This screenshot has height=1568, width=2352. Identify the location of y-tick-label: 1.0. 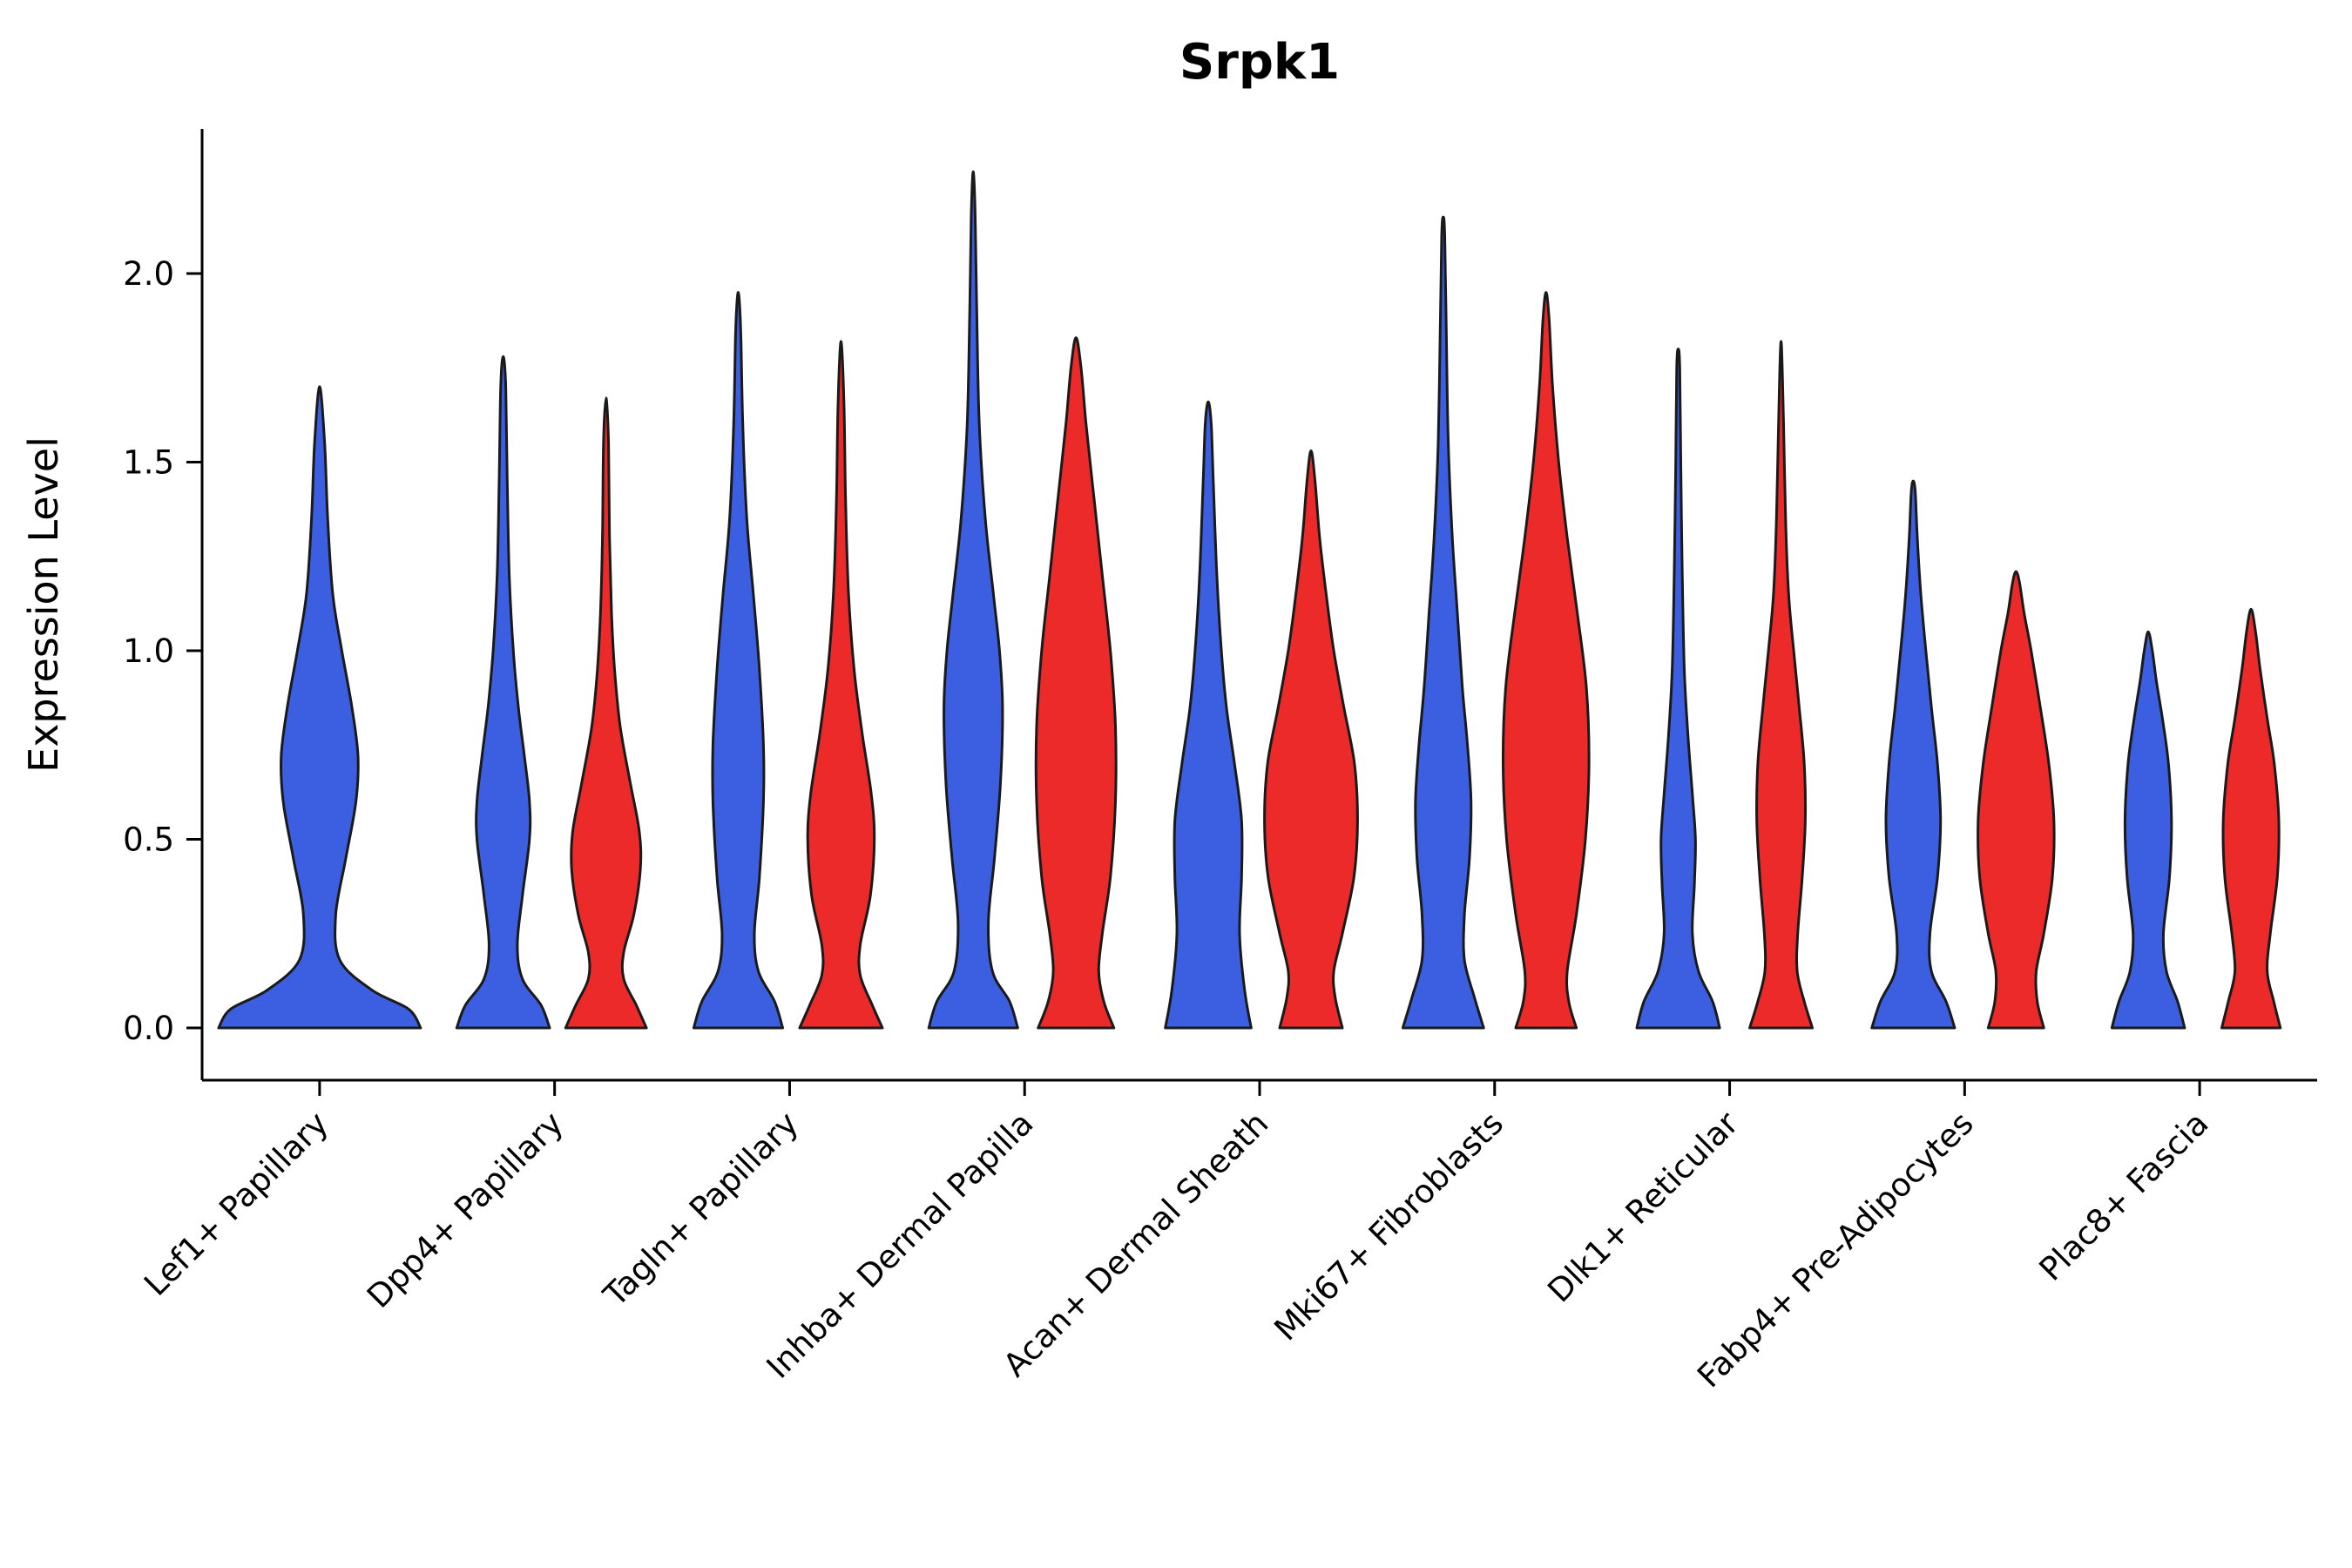
(148, 651).